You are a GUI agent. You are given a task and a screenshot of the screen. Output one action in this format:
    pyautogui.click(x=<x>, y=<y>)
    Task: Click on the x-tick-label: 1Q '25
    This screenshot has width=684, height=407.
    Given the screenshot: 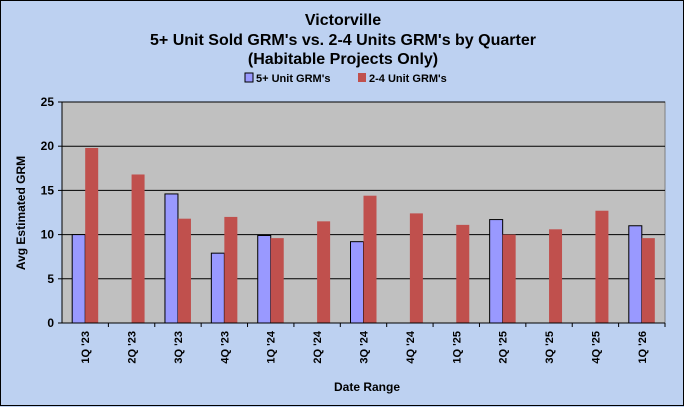 What is the action you would take?
    pyautogui.click(x=457, y=347)
    